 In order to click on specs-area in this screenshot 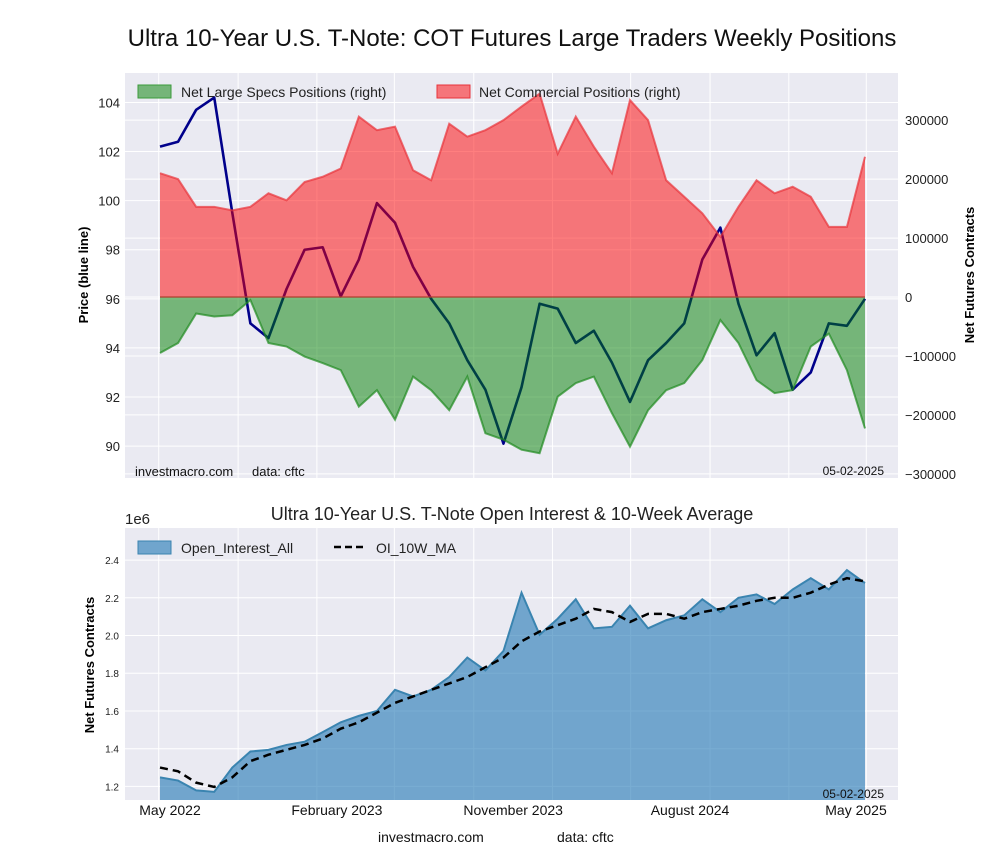, I will do `click(512, 375)`.